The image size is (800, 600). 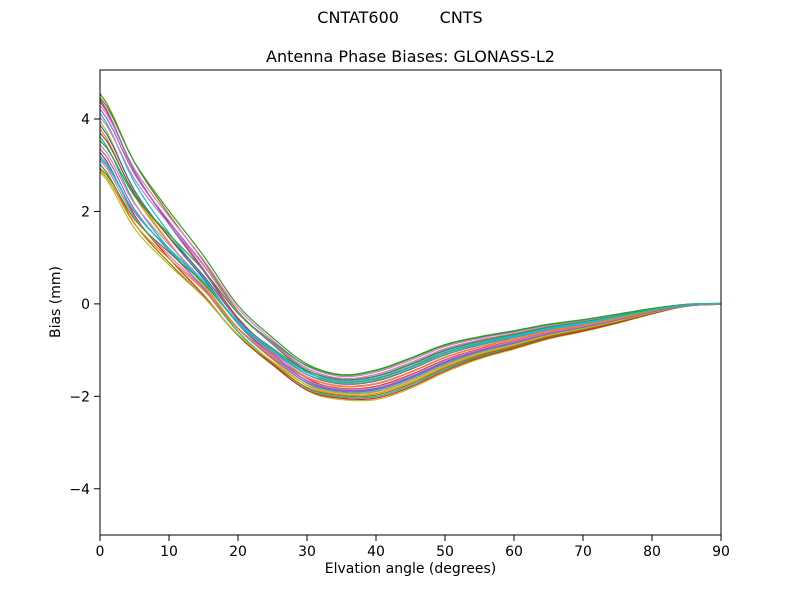 What do you see at coordinates (85, 120) in the screenshot?
I see `y-tick-label: 4` at bounding box center [85, 120].